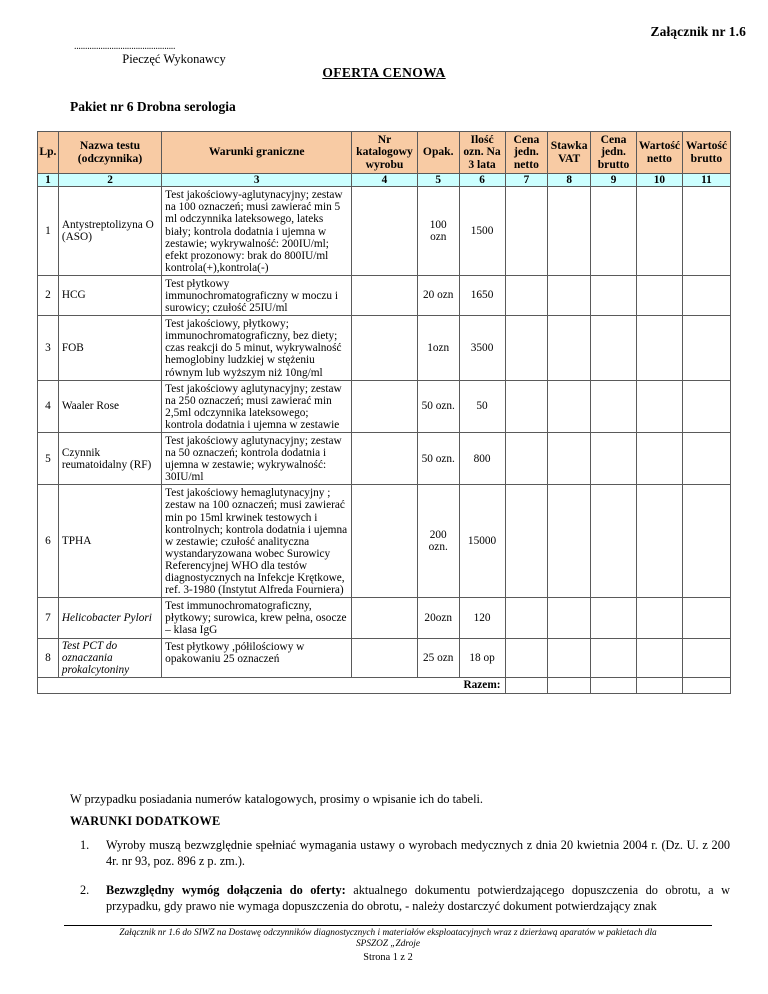 The height and width of the screenshot is (994, 768). Describe the element at coordinates (706, 180) in the screenshot. I see `col-number-11: 11` at that location.